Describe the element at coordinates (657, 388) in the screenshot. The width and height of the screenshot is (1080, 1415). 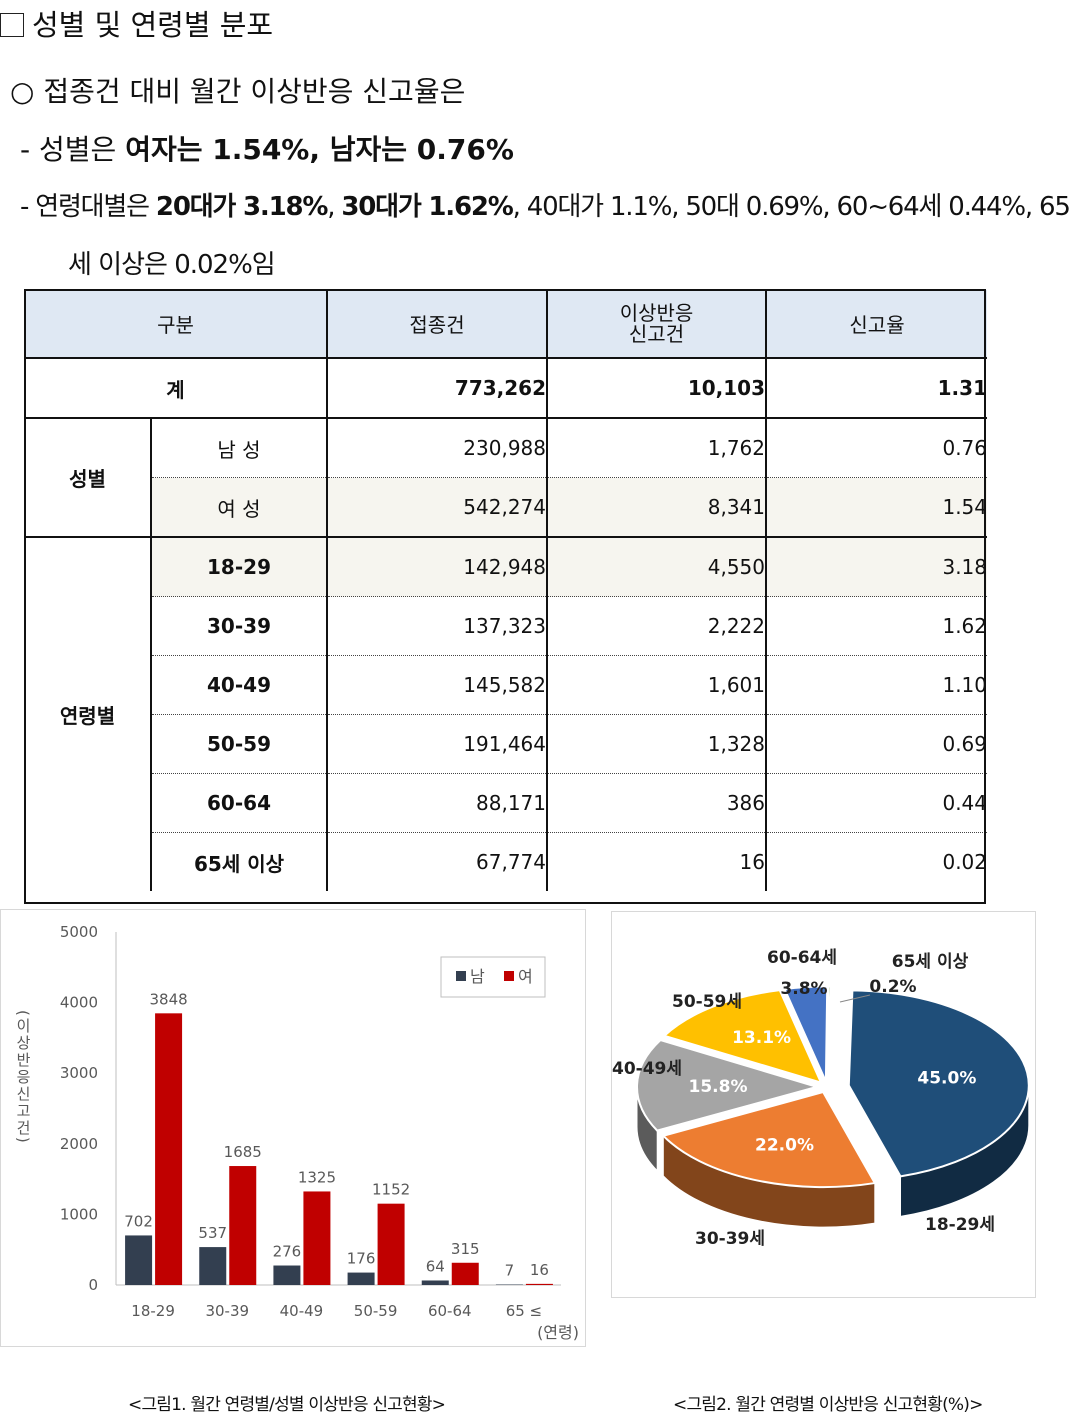
I see `total-reports: 10,103` at that location.